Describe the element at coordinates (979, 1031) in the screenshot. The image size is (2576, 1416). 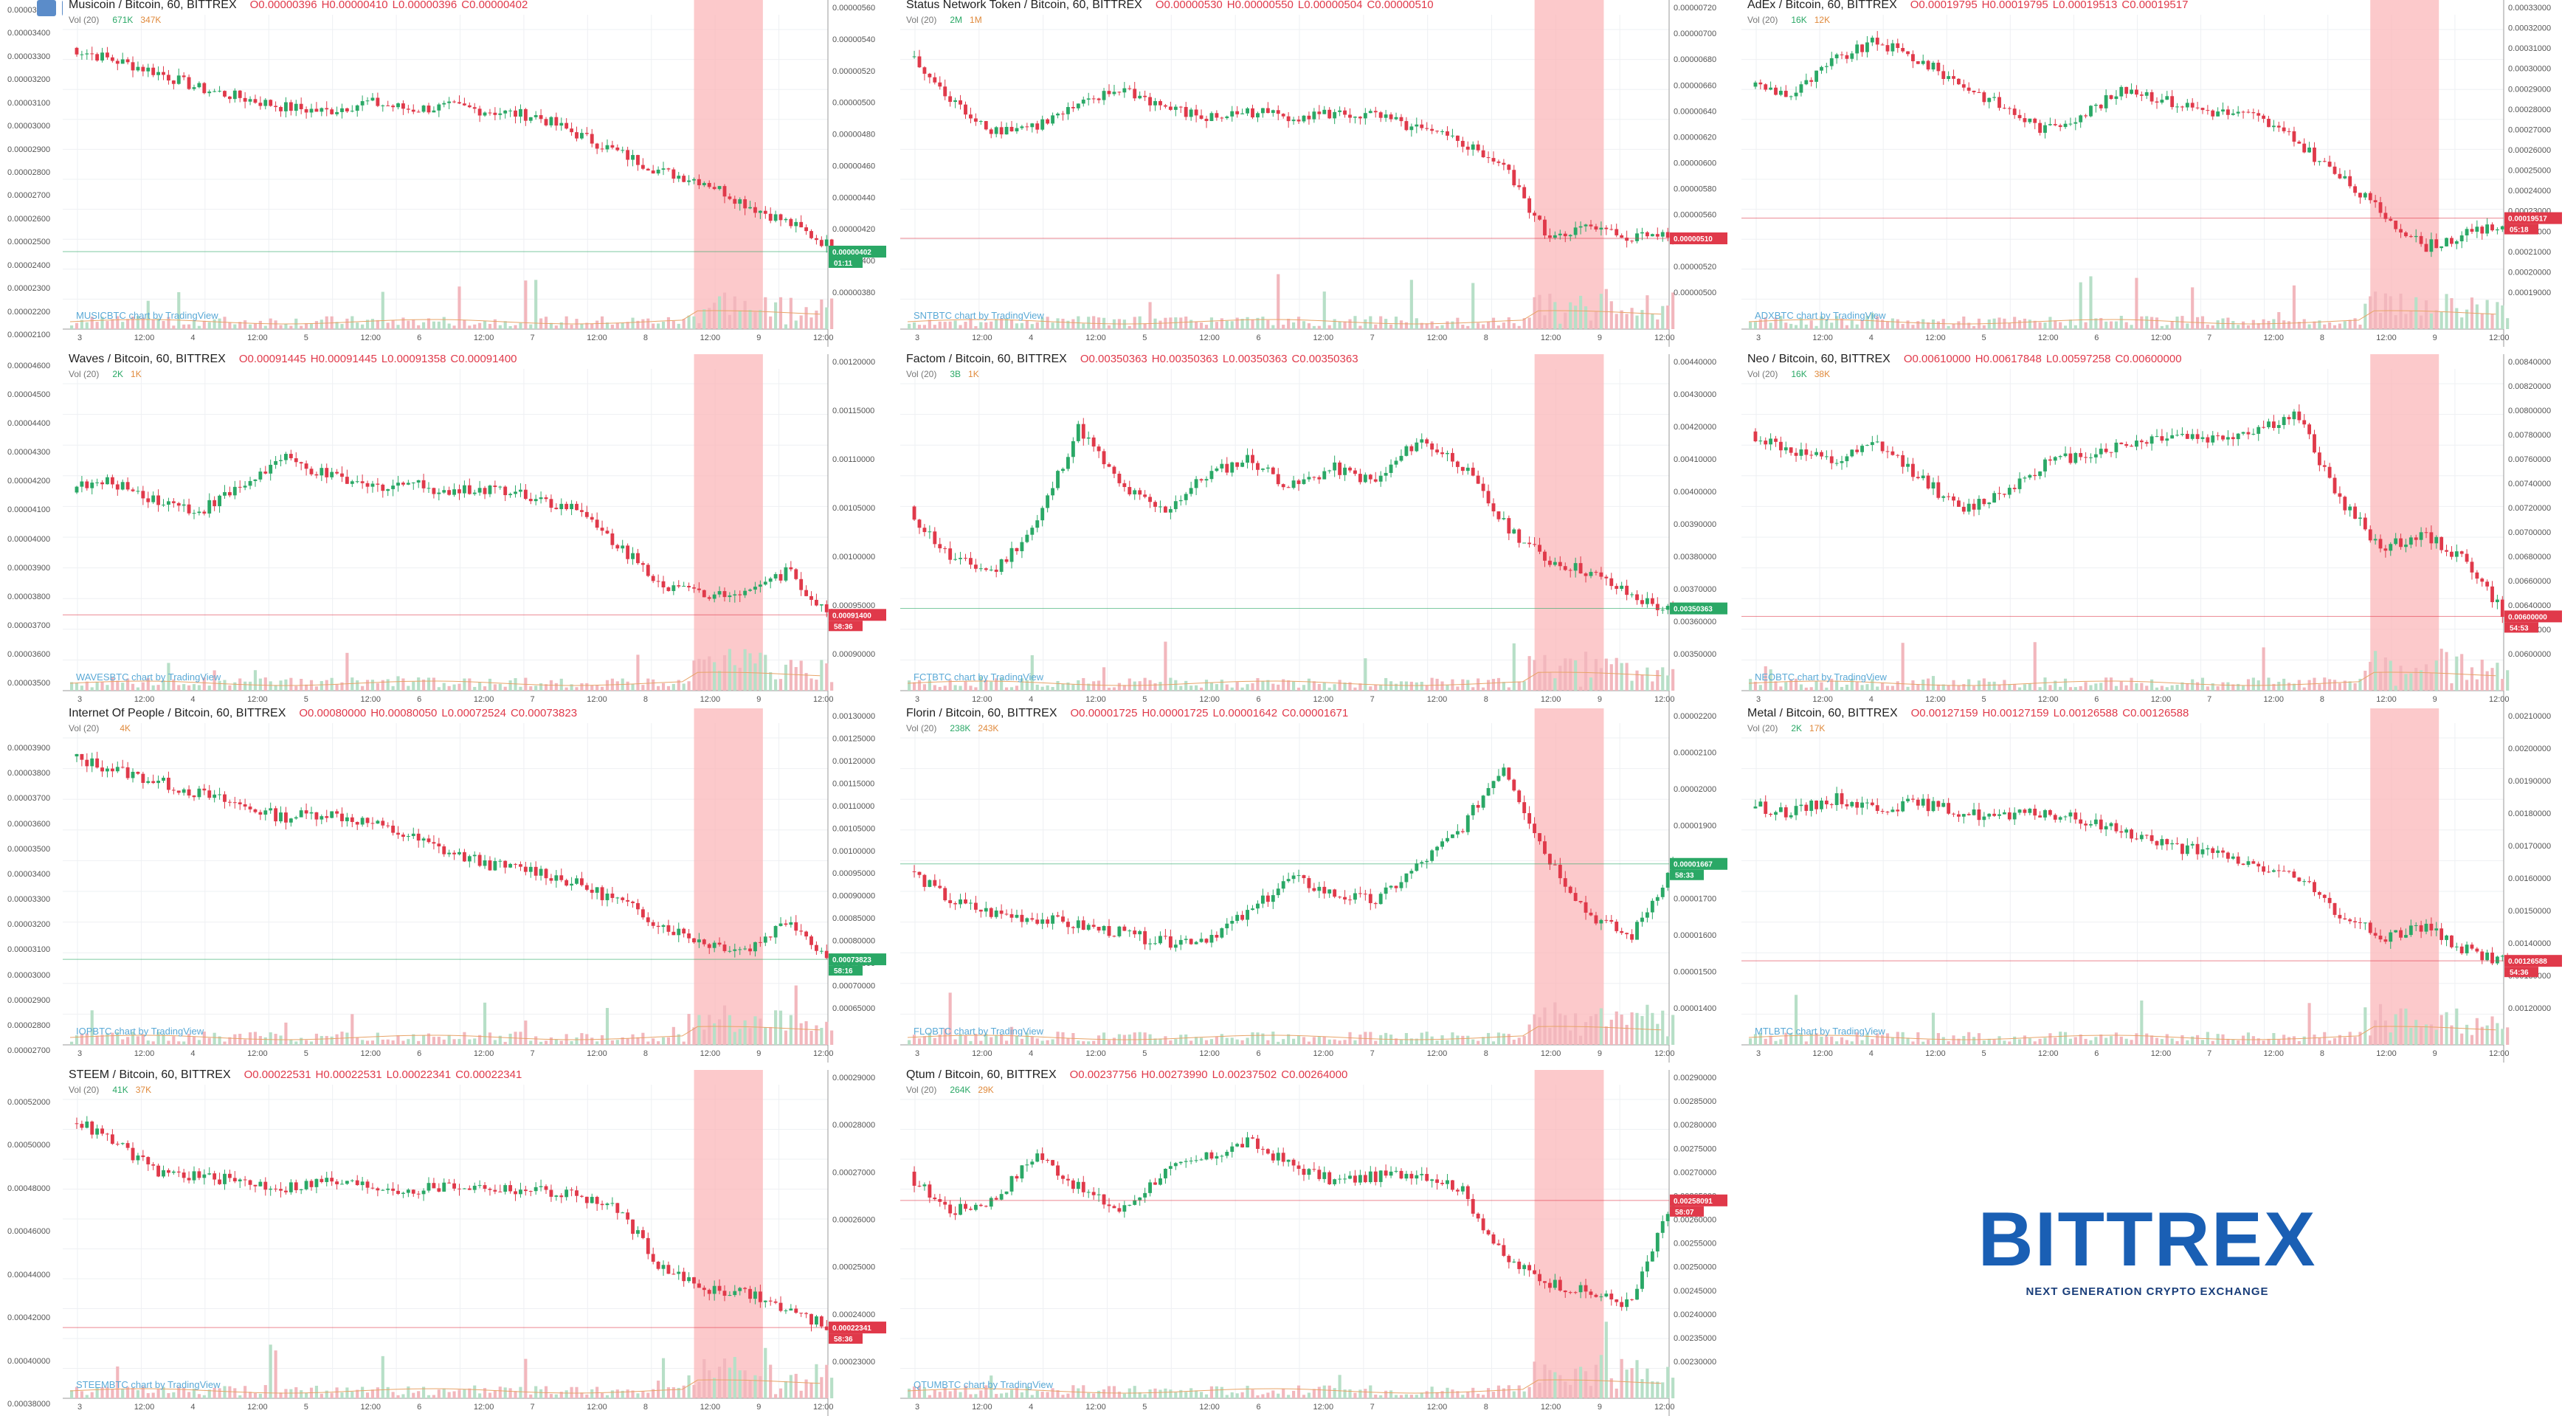
I see `tradingview-credit-link: FLOBTC chart by TradingView` at that location.